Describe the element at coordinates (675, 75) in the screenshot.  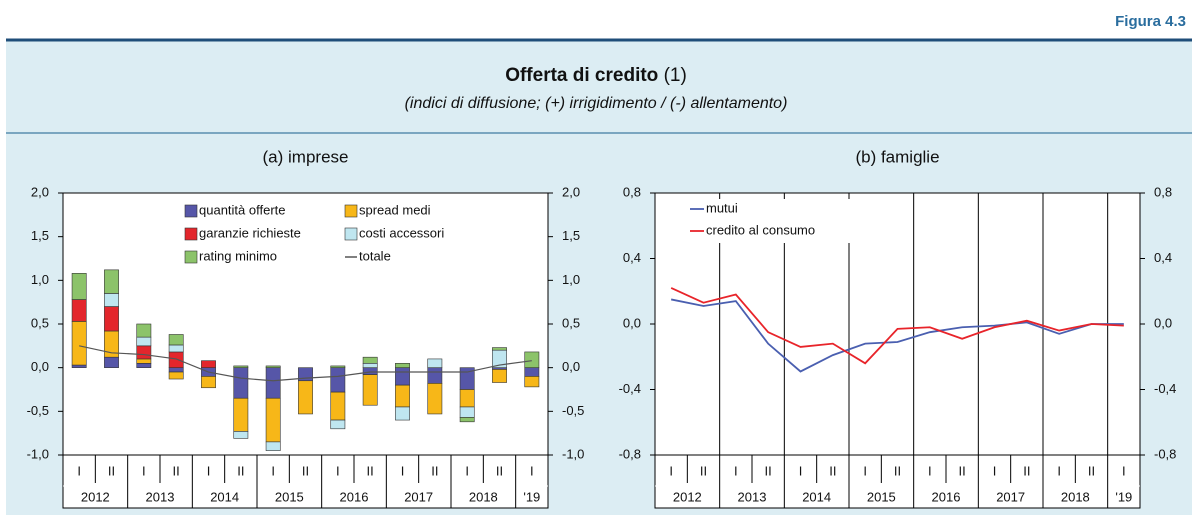
I see `title-note: (1)` at that location.